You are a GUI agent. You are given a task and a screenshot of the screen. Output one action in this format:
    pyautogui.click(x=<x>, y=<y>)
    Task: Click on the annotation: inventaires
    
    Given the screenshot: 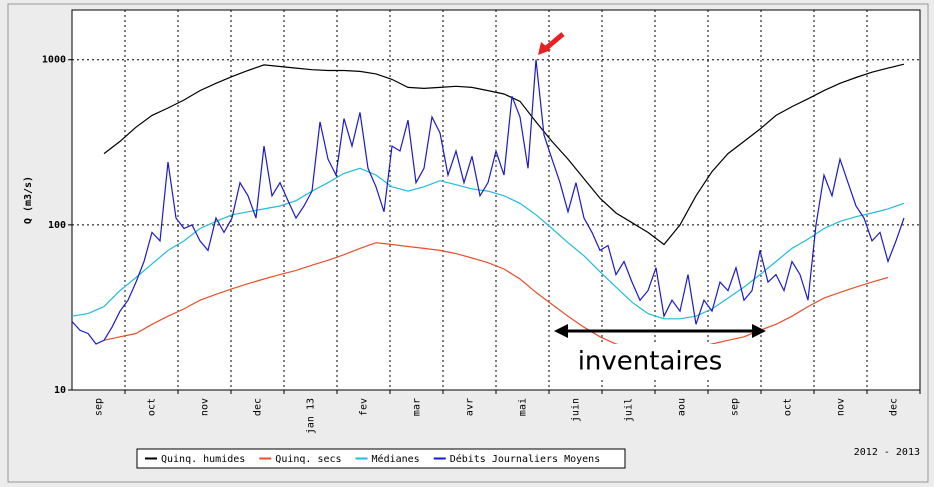 What is the action you would take?
    pyautogui.click(x=650, y=362)
    